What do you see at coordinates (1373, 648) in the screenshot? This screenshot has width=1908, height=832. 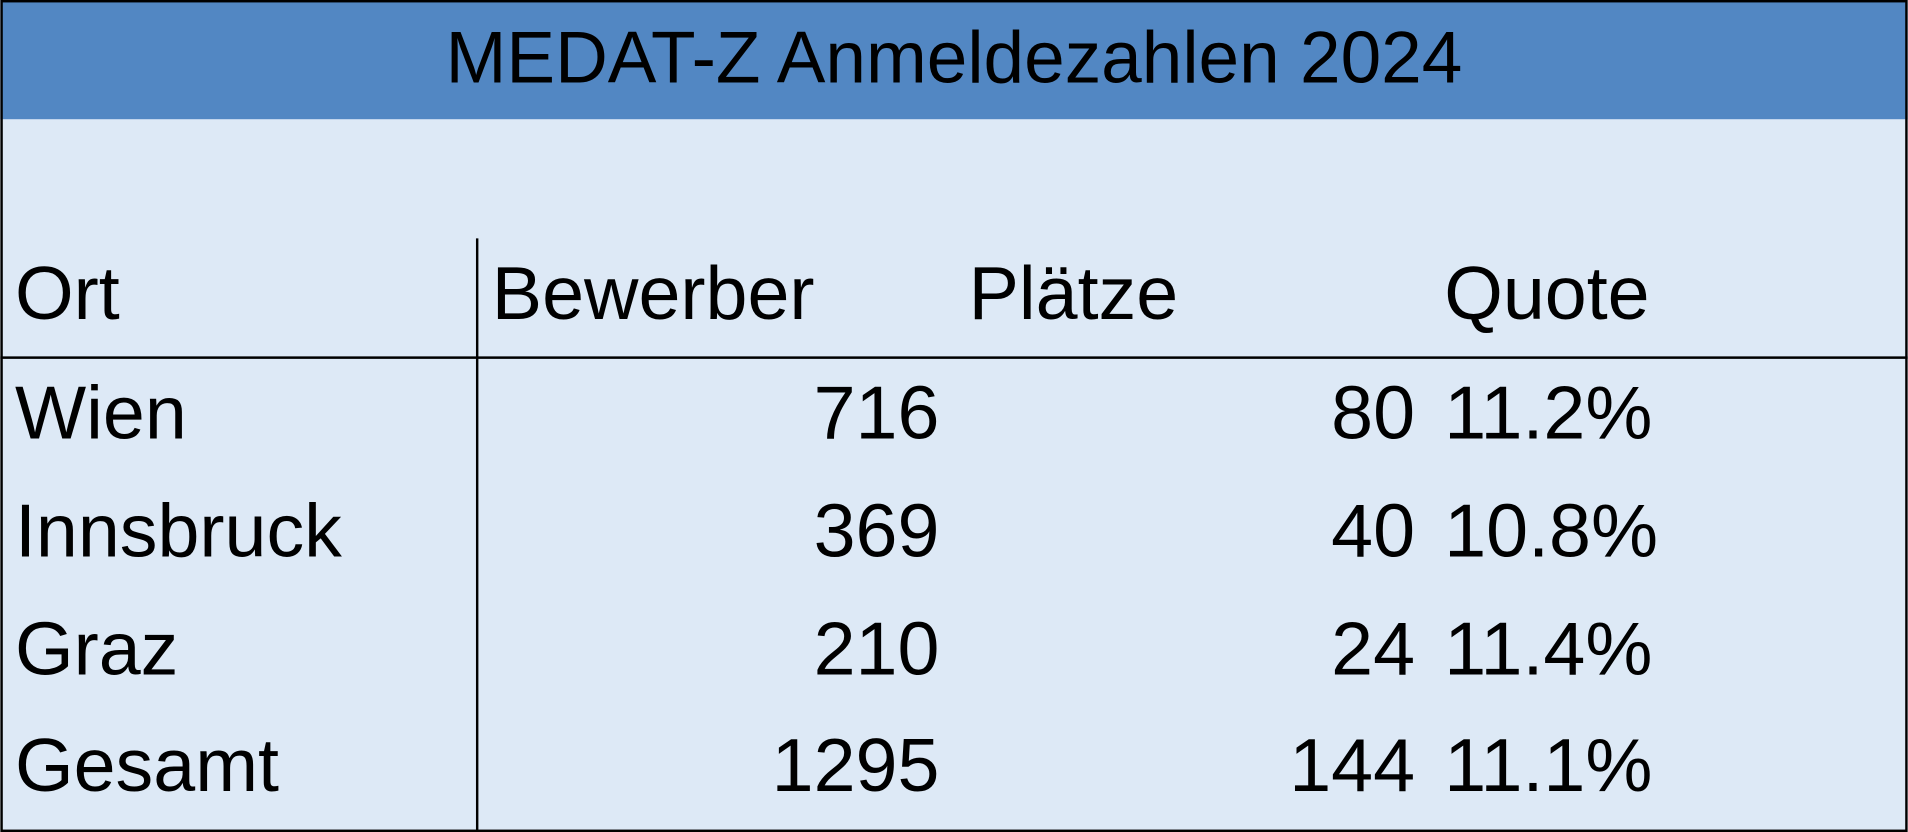 I see `table-cell: 24` at bounding box center [1373, 648].